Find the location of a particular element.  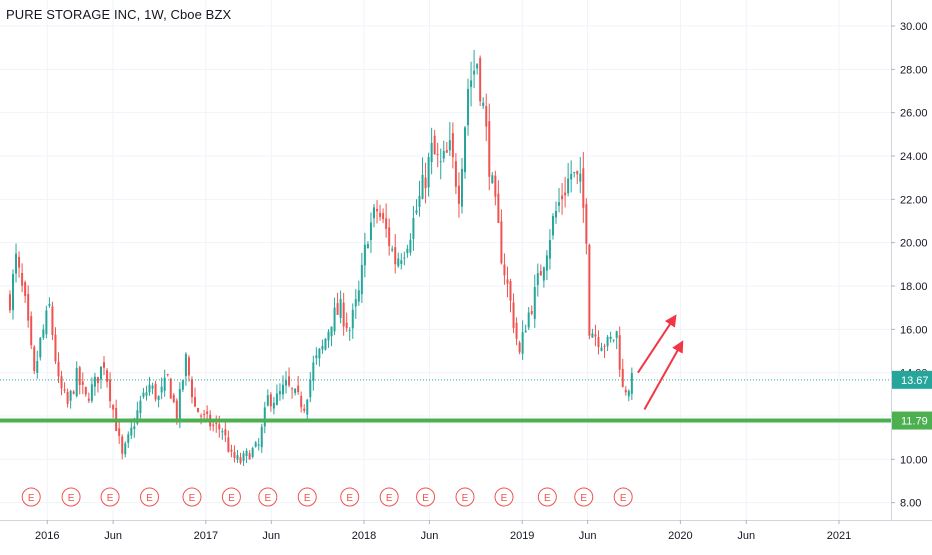

x-tick-label: 2017 is located at coordinates (206, 536).